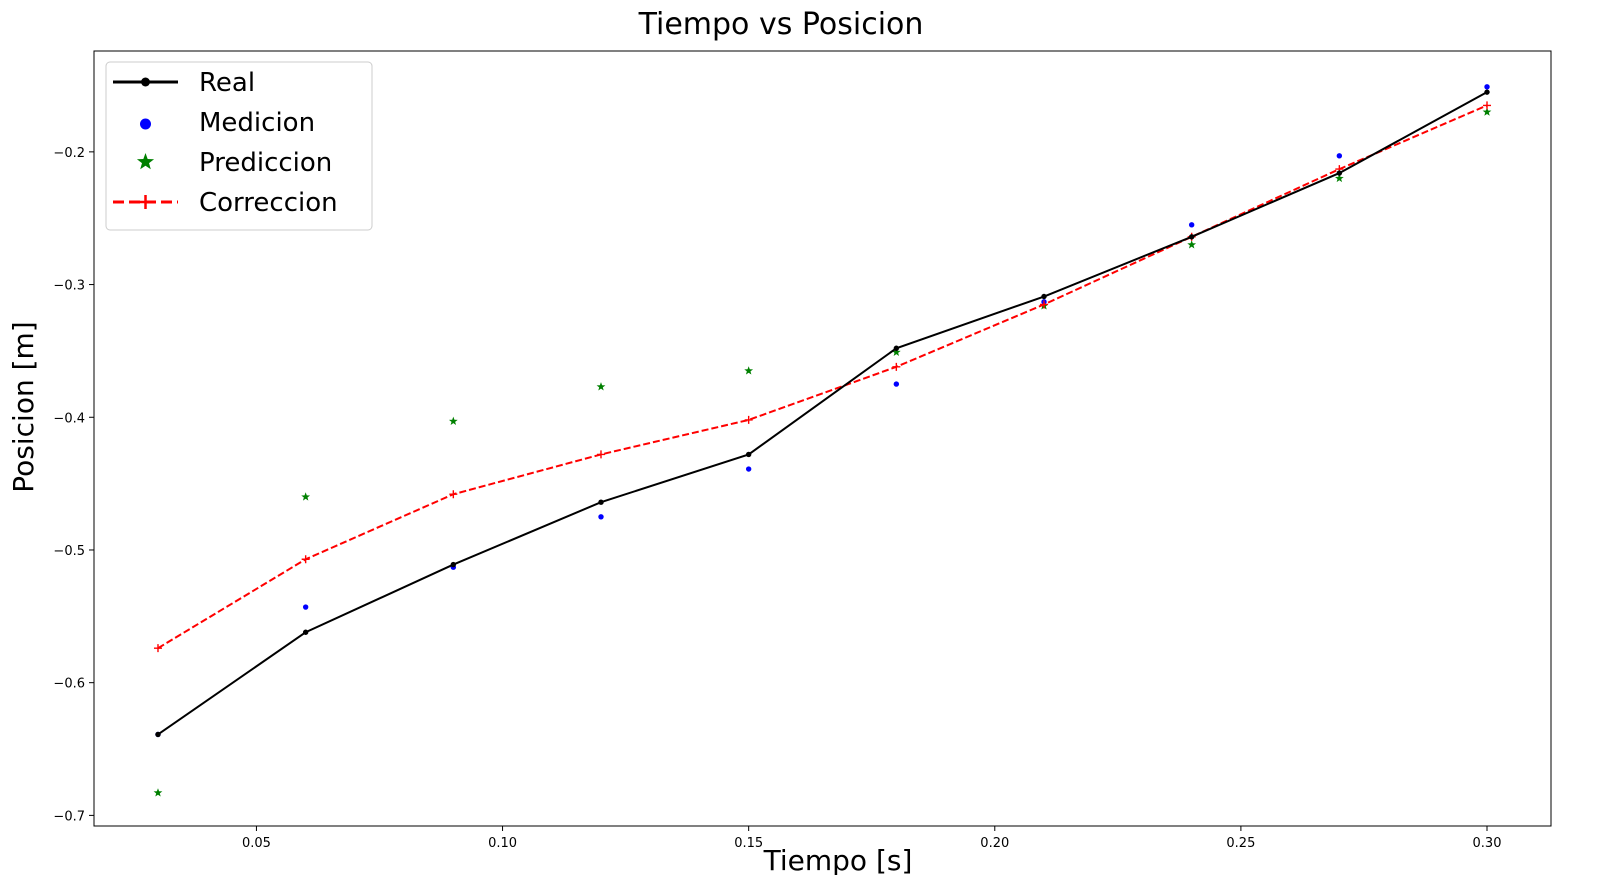  Describe the element at coordinates (23, 406) in the screenshot. I see `y-axis-label: Posicion [m]` at that location.